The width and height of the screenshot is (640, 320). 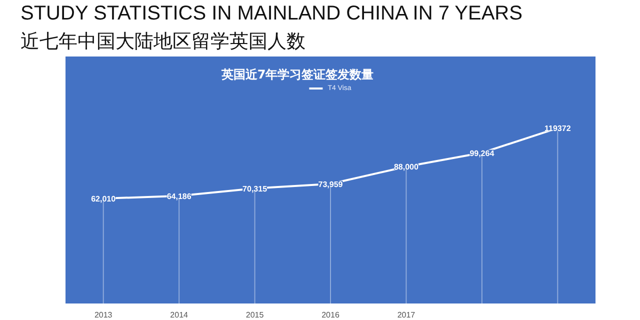 I want to click on data-label: 62,010, so click(x=103, y=199).